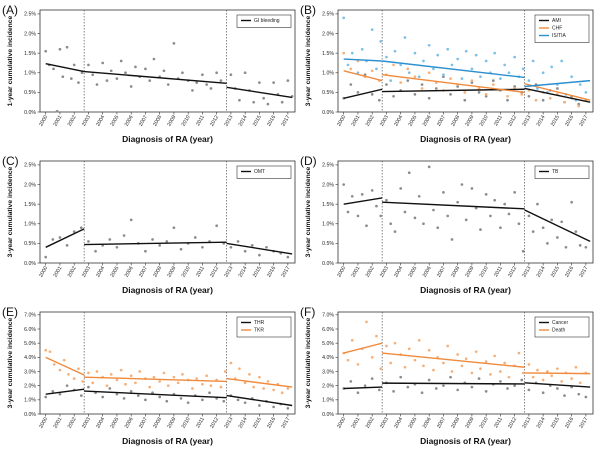 Image resolution: width=600 pixels, height=464 pixels. I want to click on x-tick-label: 2017, so click(583, 271).